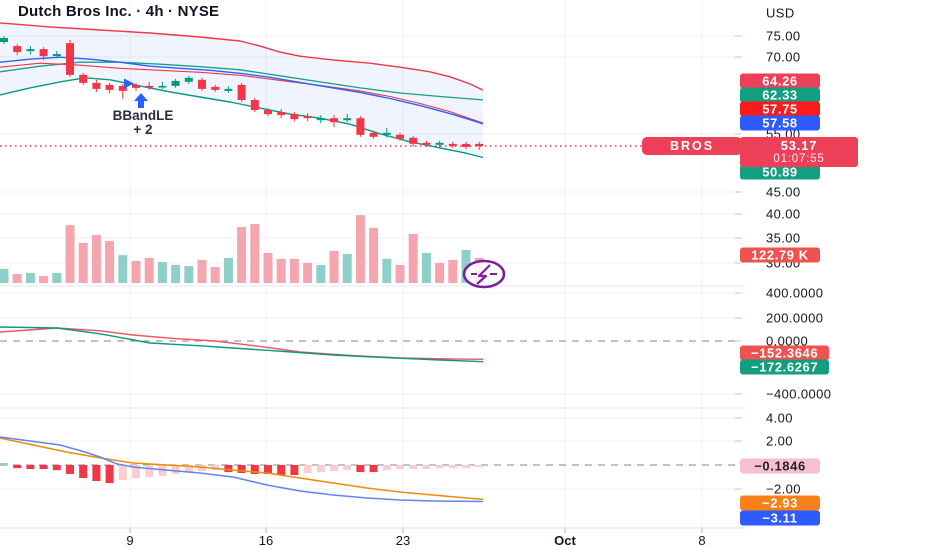 Image resolution: width=932 pixels, height=550 pixels. I want to click on time-axis-label: 23, so click(403, 540).